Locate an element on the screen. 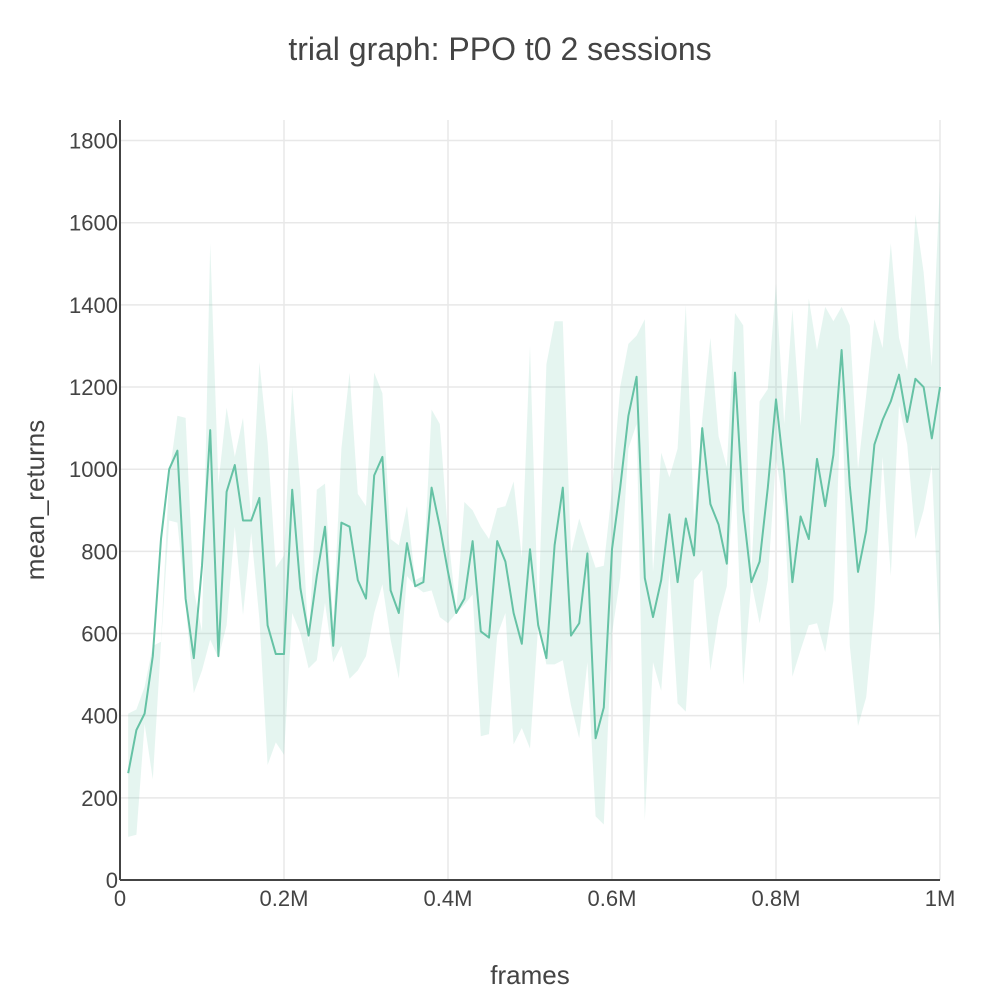 The width and height of the screenshot is (1000, 1000). y-tick-label: 1200 is located at coordinates (93, 387).